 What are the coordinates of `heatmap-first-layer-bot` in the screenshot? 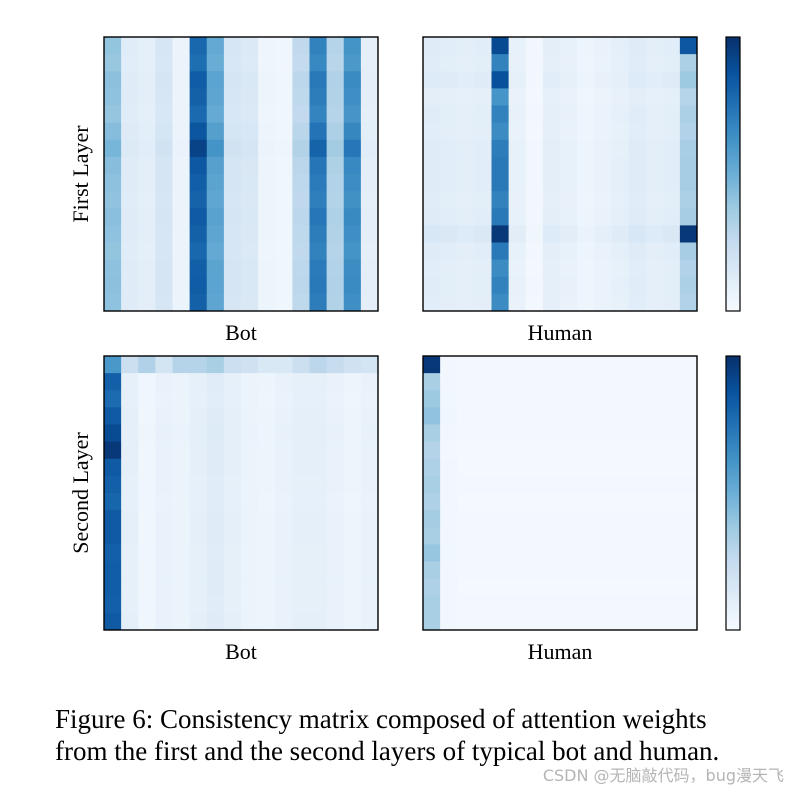 It's located at (241, 174).